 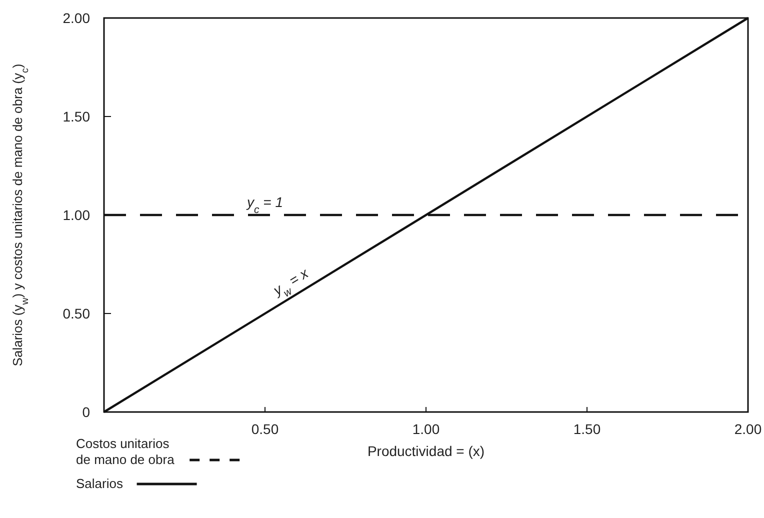 I want to click on x-tick-label: 2.00, so click(x=748, y=429).